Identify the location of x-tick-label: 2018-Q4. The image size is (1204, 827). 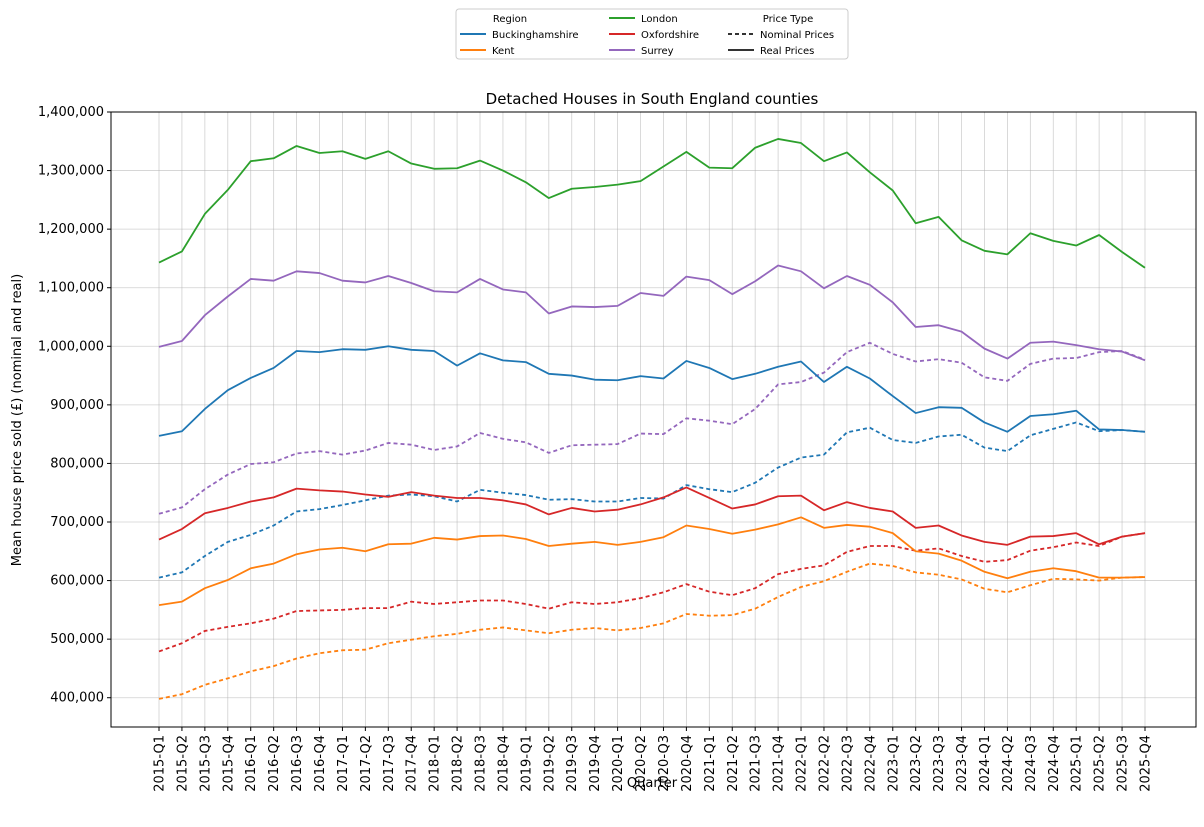
(503, 763).